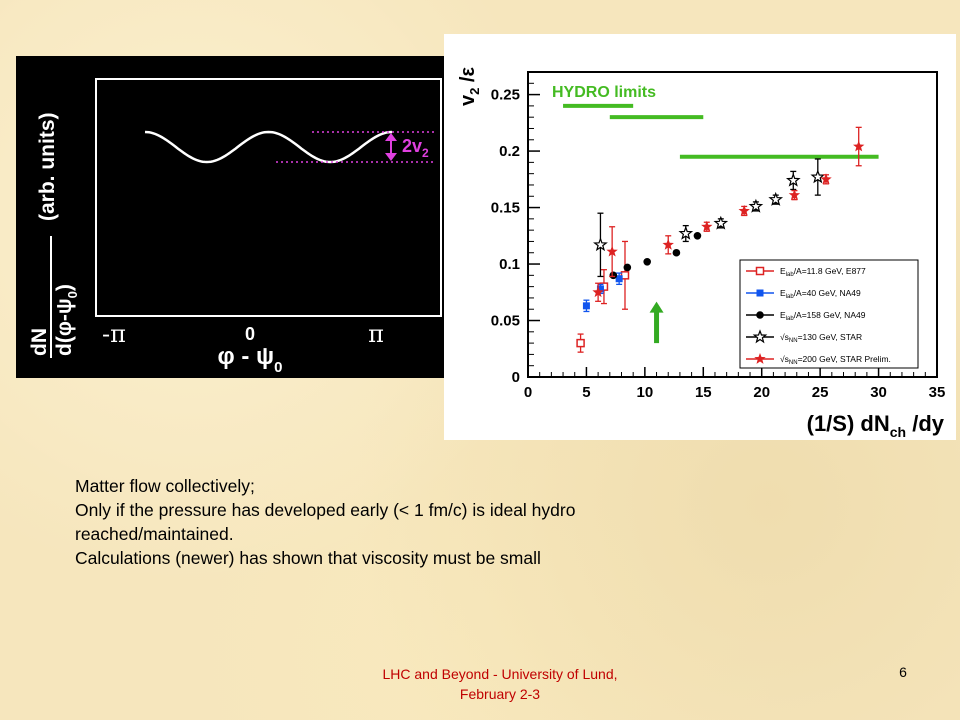 This screenshot has width=960, height=720. I want to click on legend-entry-4: √sNN=130 GeV, STAR, so click(821, 338).